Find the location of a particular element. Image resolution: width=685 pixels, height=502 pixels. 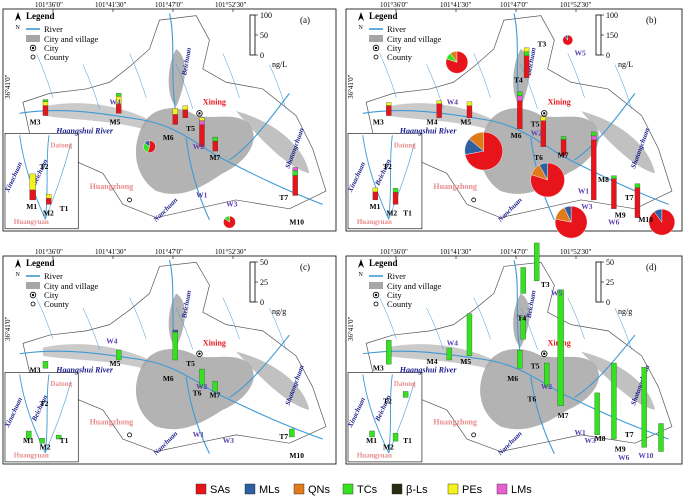

north-letter: N is located at coordinates (18, 28).